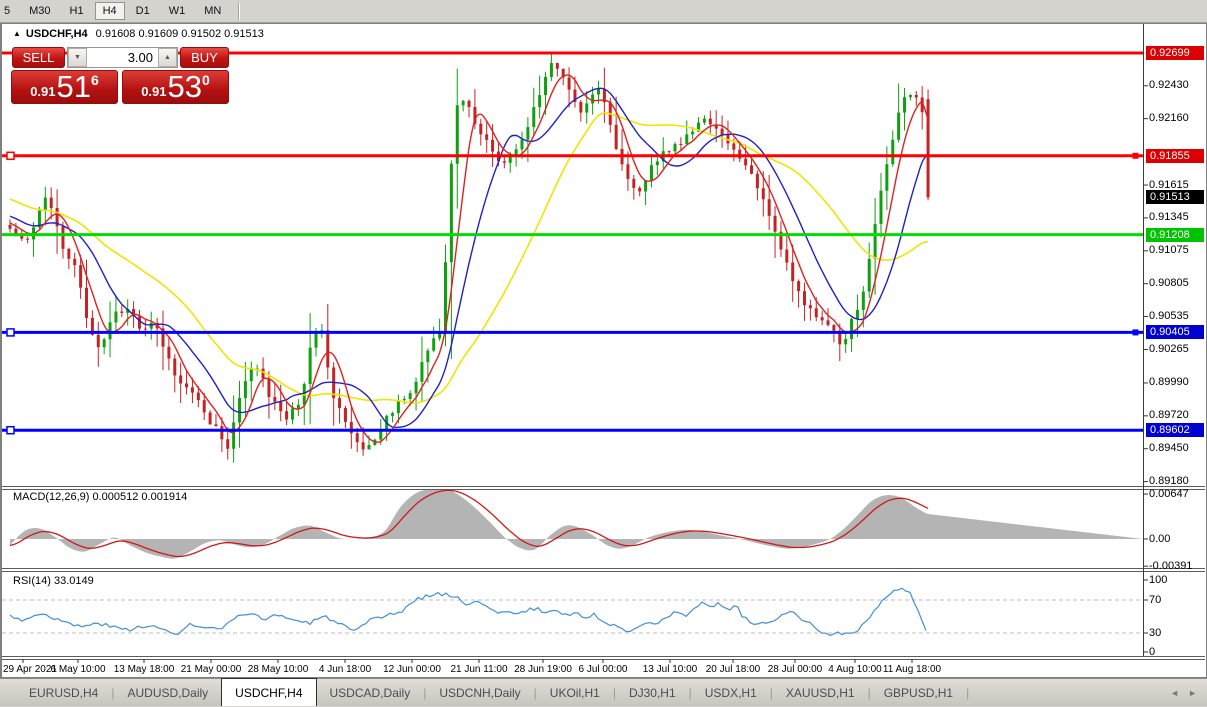  Describe the element at coordinates (468, 612) in the screenshot. I see `rsi-line` at that location.